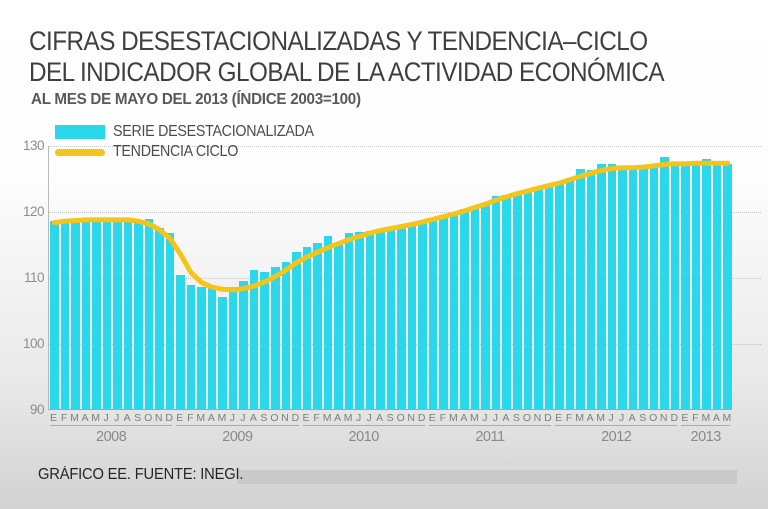  Describe the element at coordinates (616, 429) in the screenshot. I see `x-year-group-2012: E F M A M J J A S O N D 2012` at that location.